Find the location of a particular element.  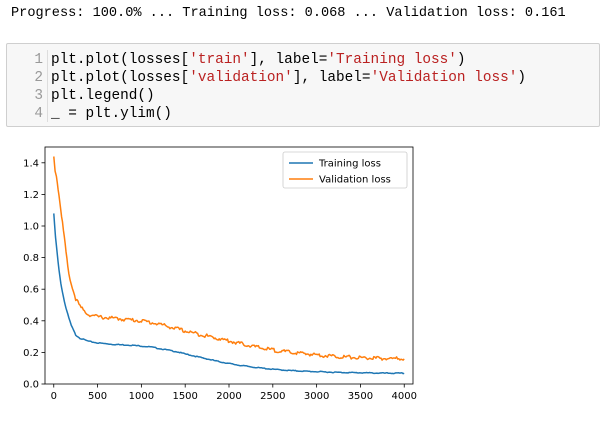

code-token: _ = plt.ylim() is located at coordinates (111, 114).